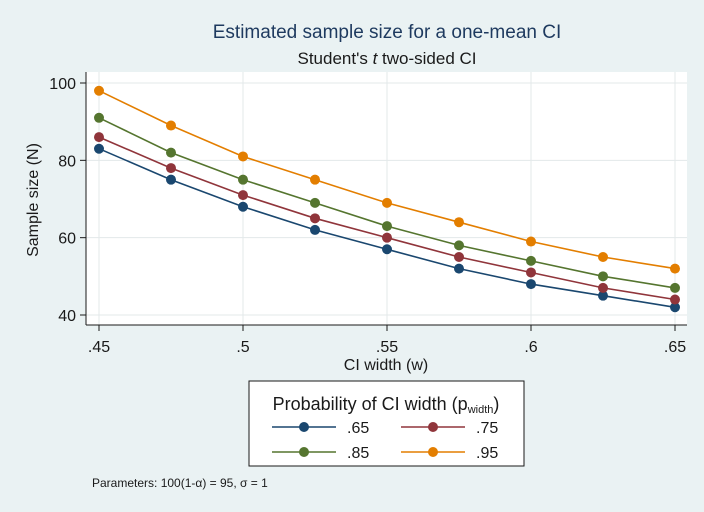 The image size is (704, 512). I want to click on y-tick-label: 100, so click(62, 84).